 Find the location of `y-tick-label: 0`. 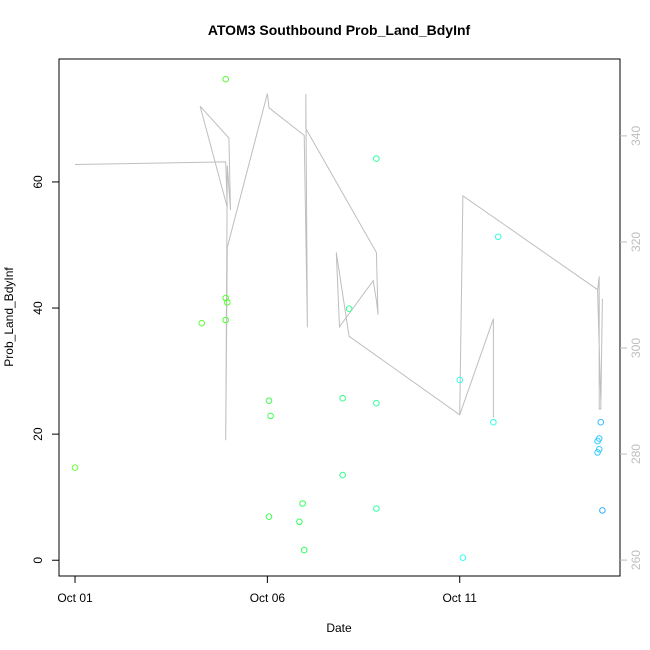

y-tick-label: 0 is located at coordinates (38, 560).